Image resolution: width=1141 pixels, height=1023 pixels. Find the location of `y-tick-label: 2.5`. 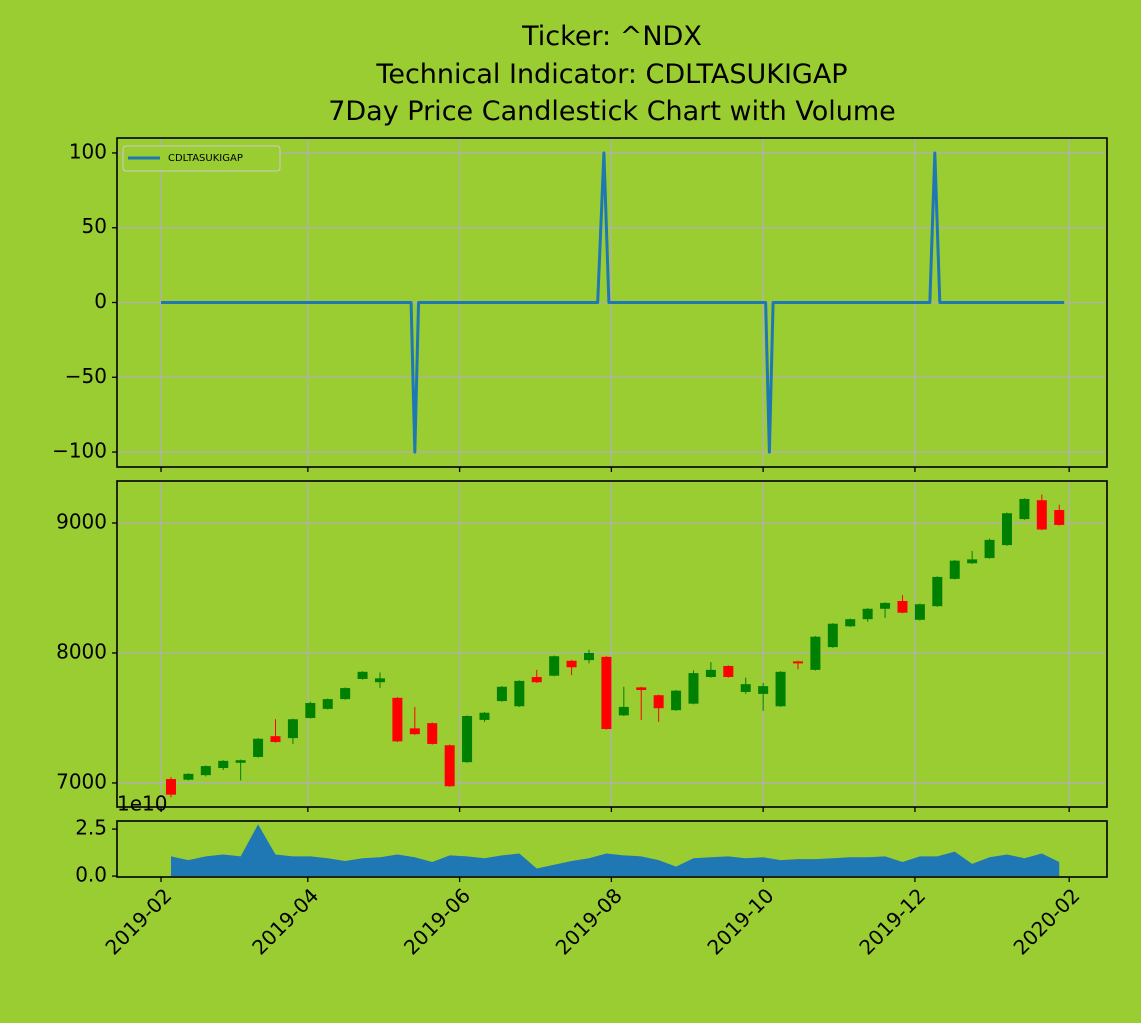

y-tick-label: 2.5 is located at coordinates (91, 828).